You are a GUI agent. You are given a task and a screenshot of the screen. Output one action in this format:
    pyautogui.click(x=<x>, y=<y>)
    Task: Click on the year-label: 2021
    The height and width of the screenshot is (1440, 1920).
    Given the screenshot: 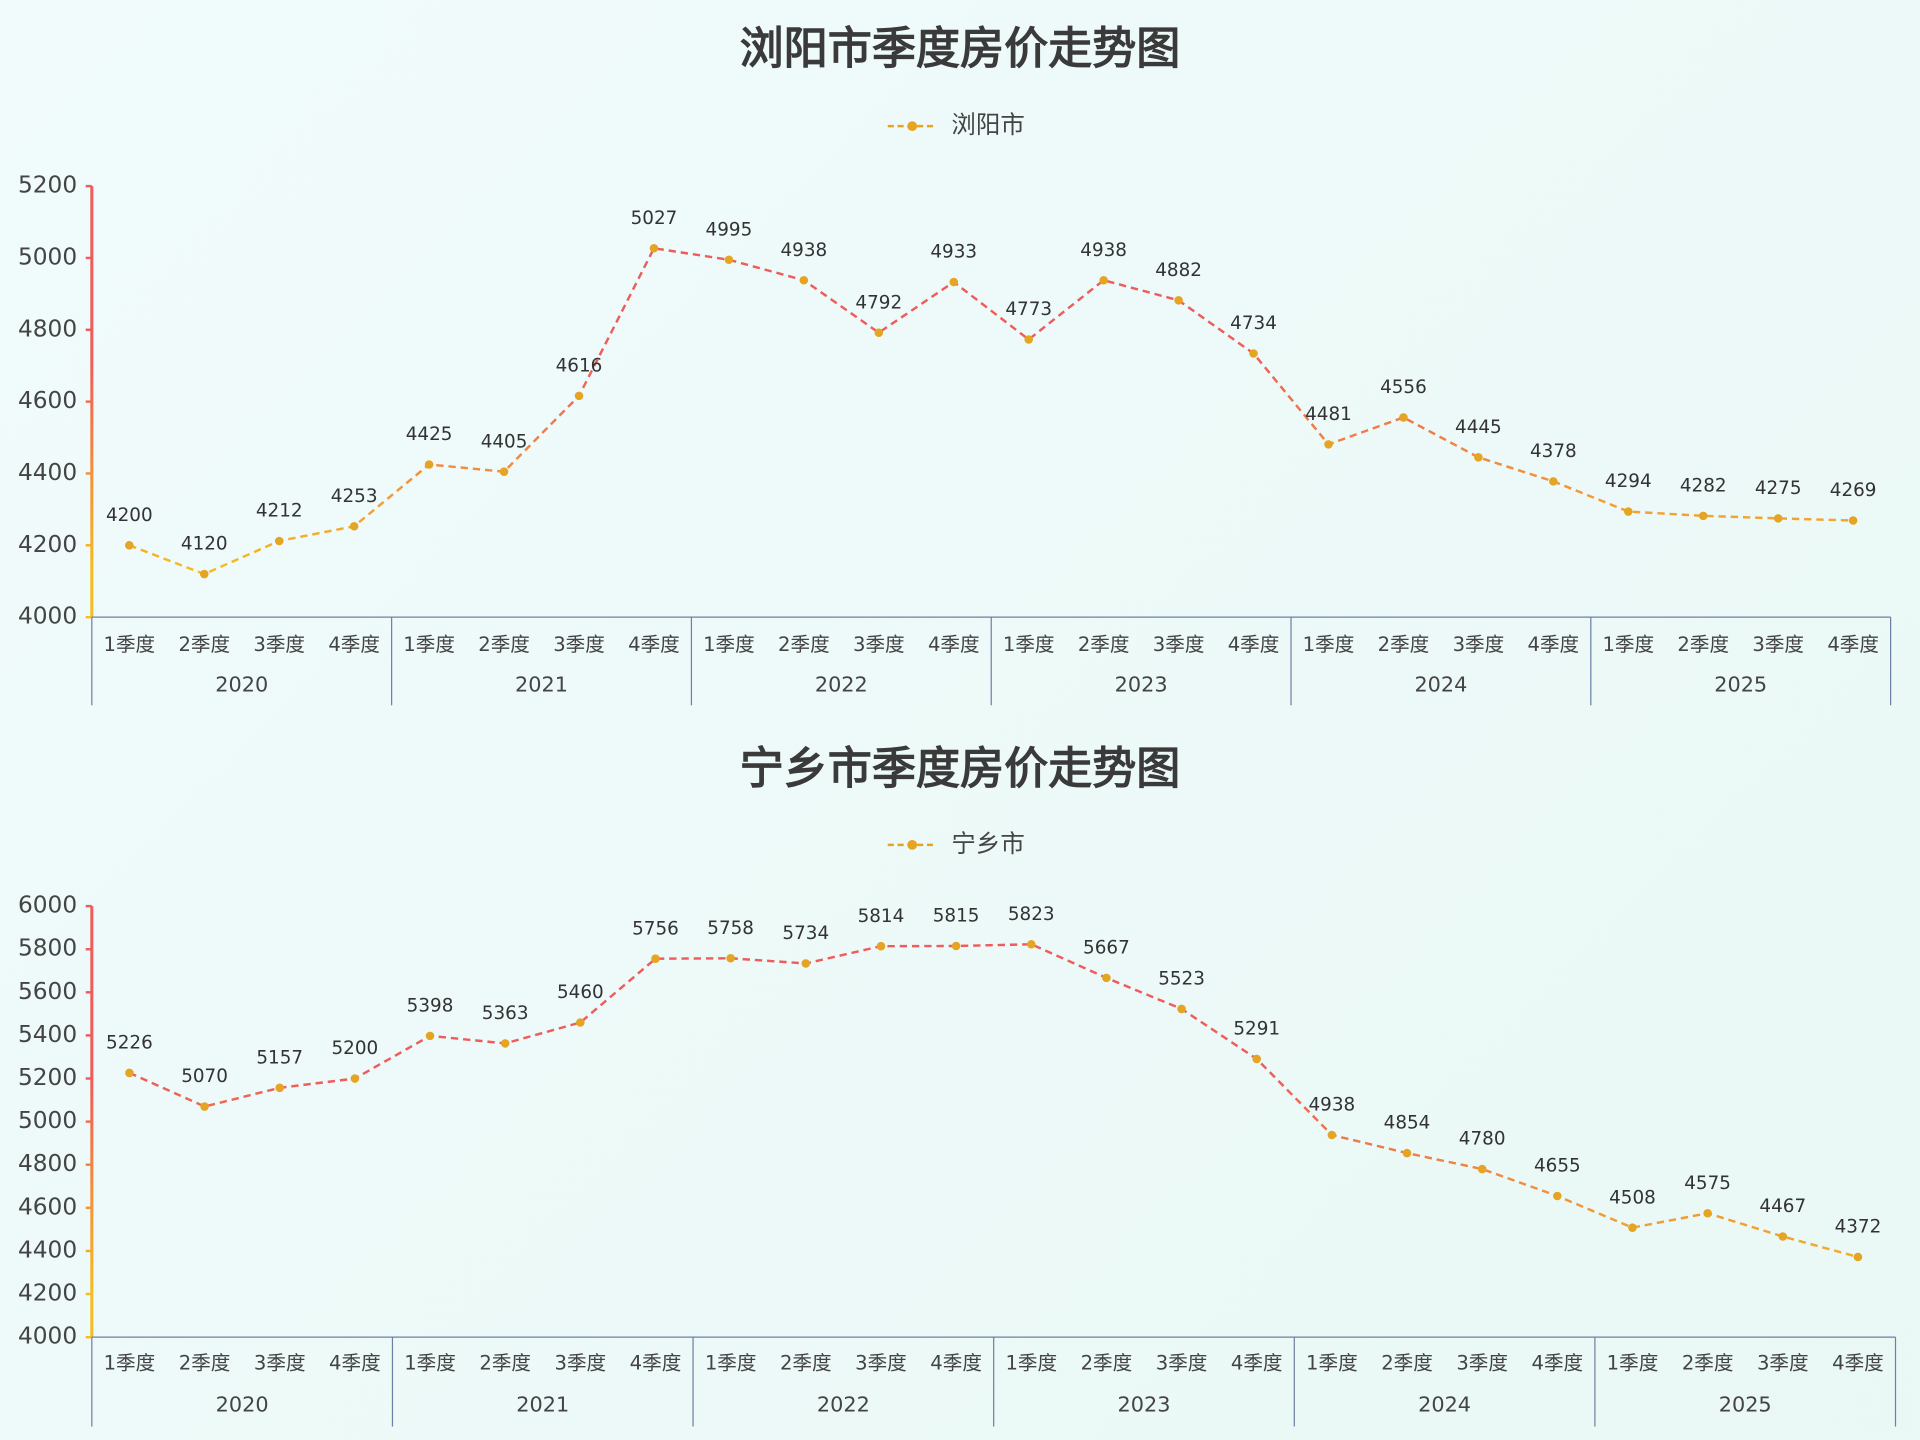 What is the action you would take?
    pyautogui.click(x=542, y=1405)
    